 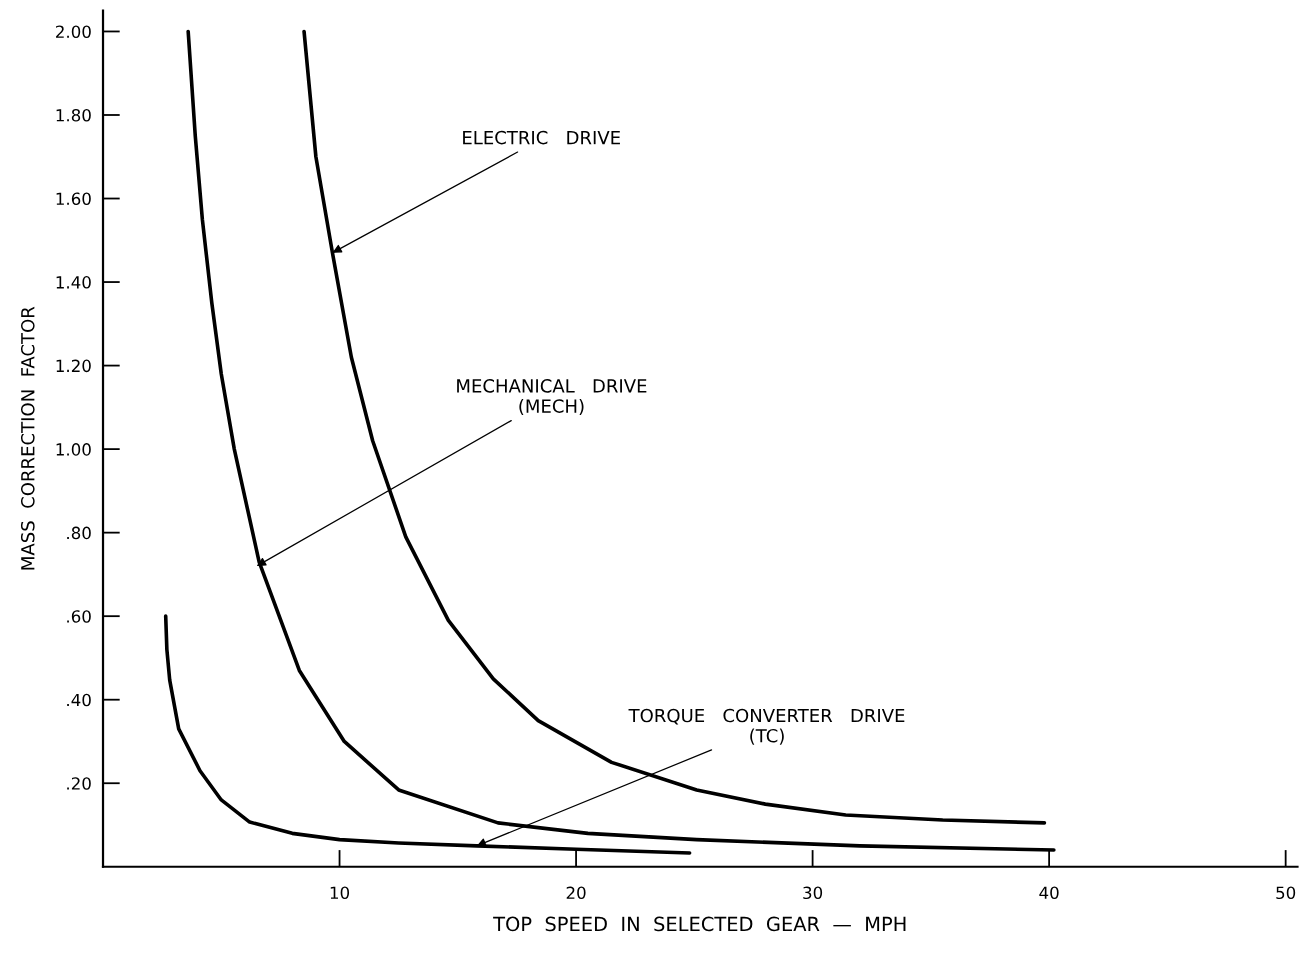 What do you see at coordinates (766, 726) in the screenshot?
I see `annotation: TORQUE CONVERTER DRIVE (TC)` at bounding box center [766, 726].